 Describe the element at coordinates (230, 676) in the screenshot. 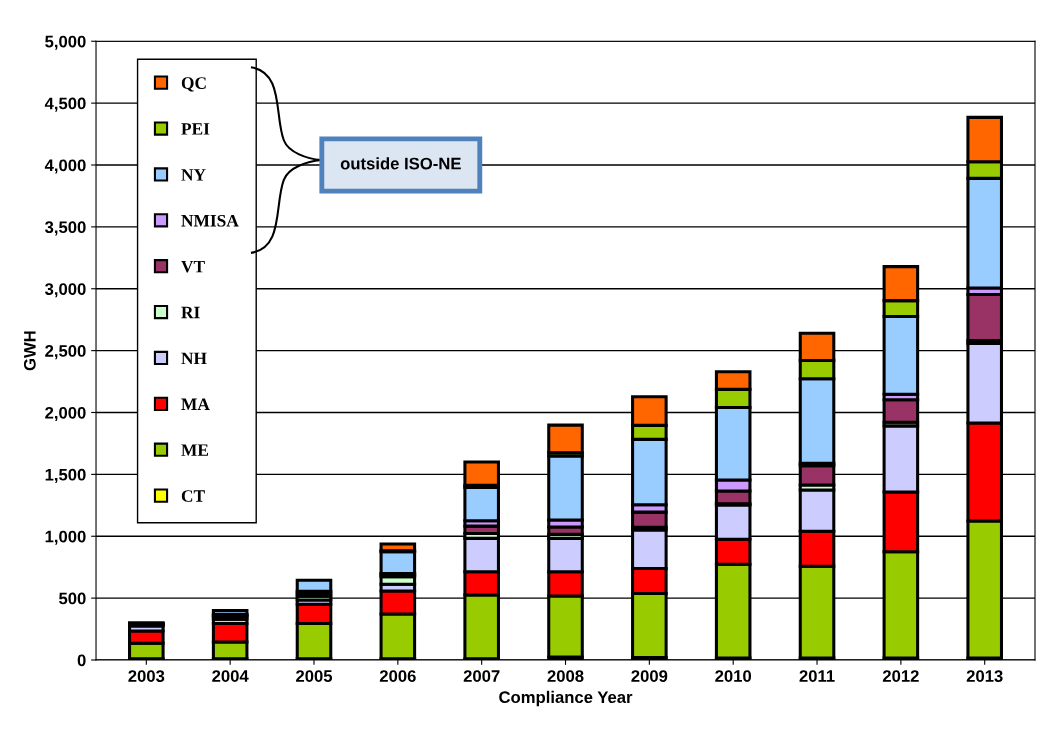

I see `x-tick-label: 2004` at that location.